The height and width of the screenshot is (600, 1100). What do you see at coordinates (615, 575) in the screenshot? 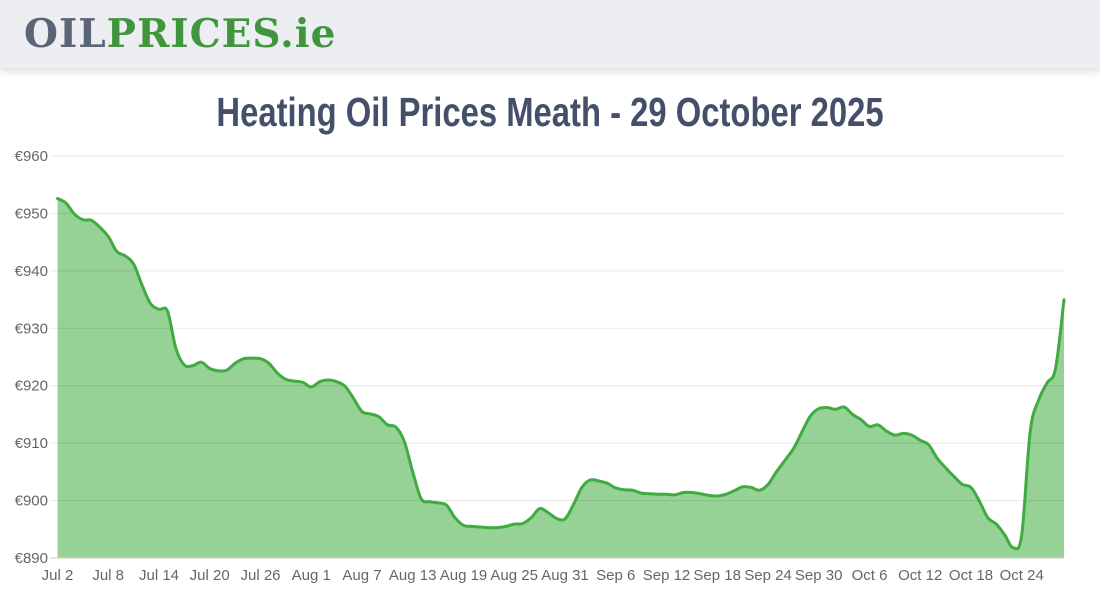
I see `x-axis-label: Sep 6` at bounding box center [615, 575].